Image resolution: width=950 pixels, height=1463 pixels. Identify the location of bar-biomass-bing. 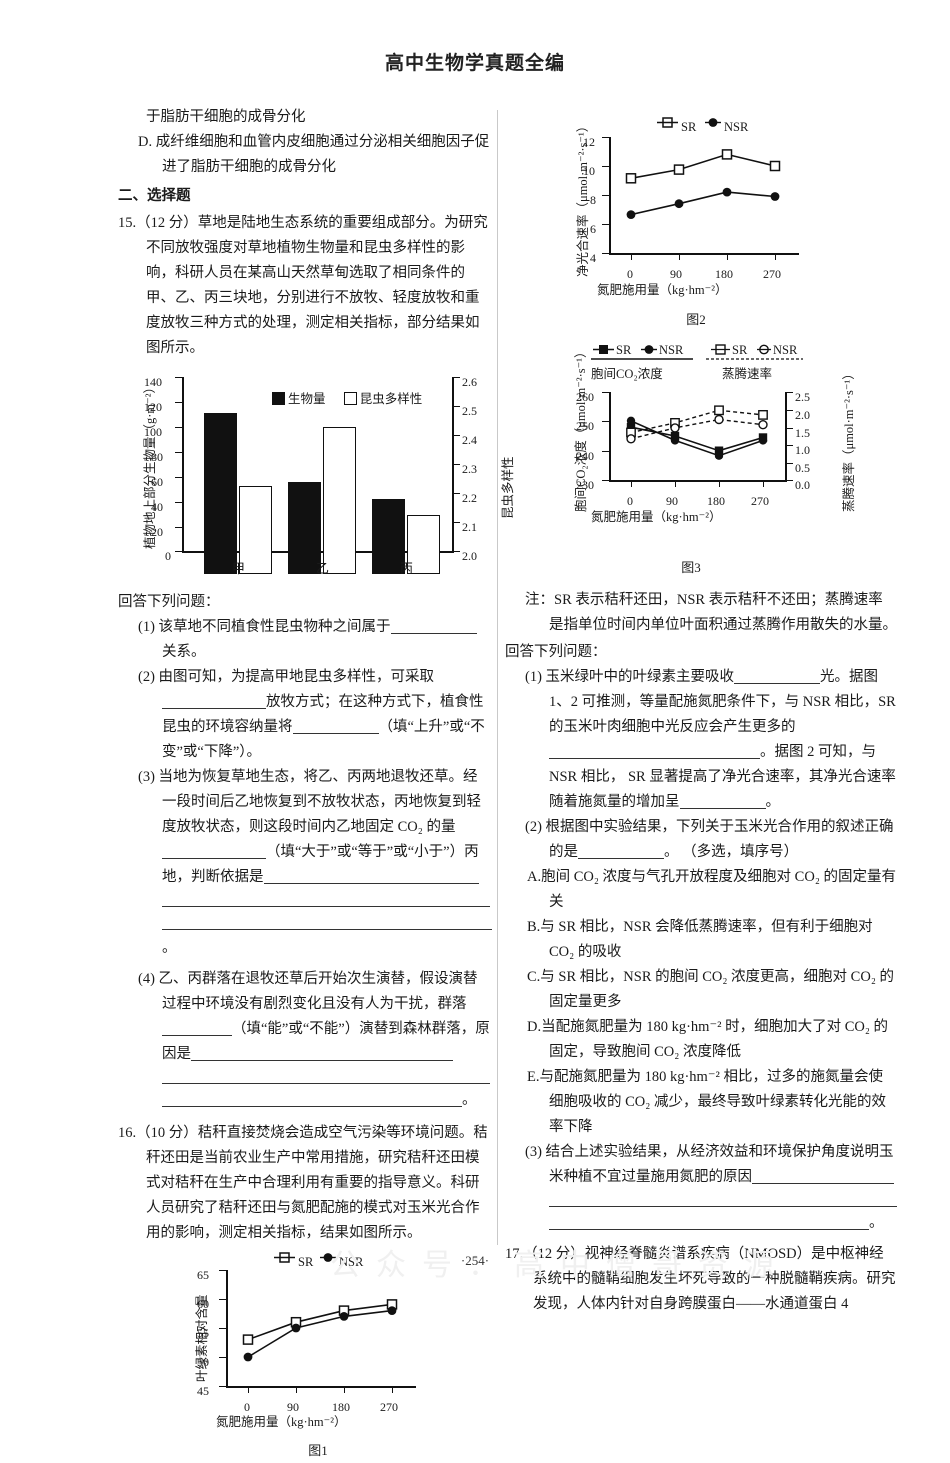
(388, 536).